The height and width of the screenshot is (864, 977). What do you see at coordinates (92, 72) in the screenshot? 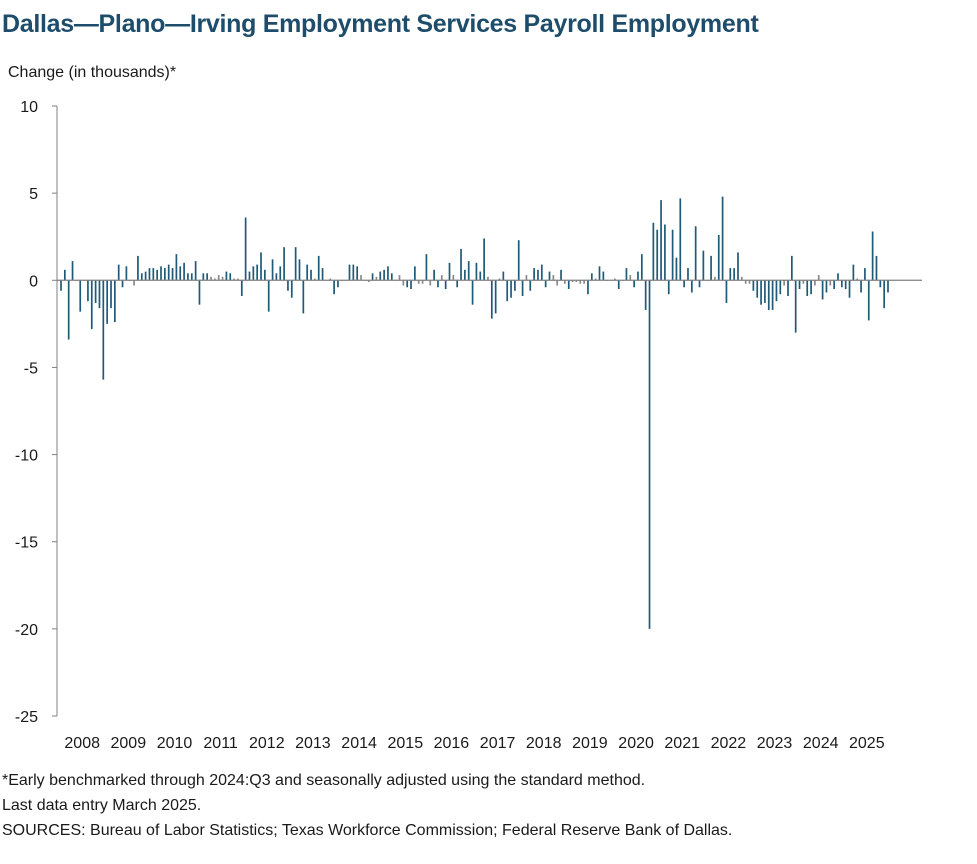
I see `y-axis-label: Change (in thousands)*` at bounding box center [92, 72].